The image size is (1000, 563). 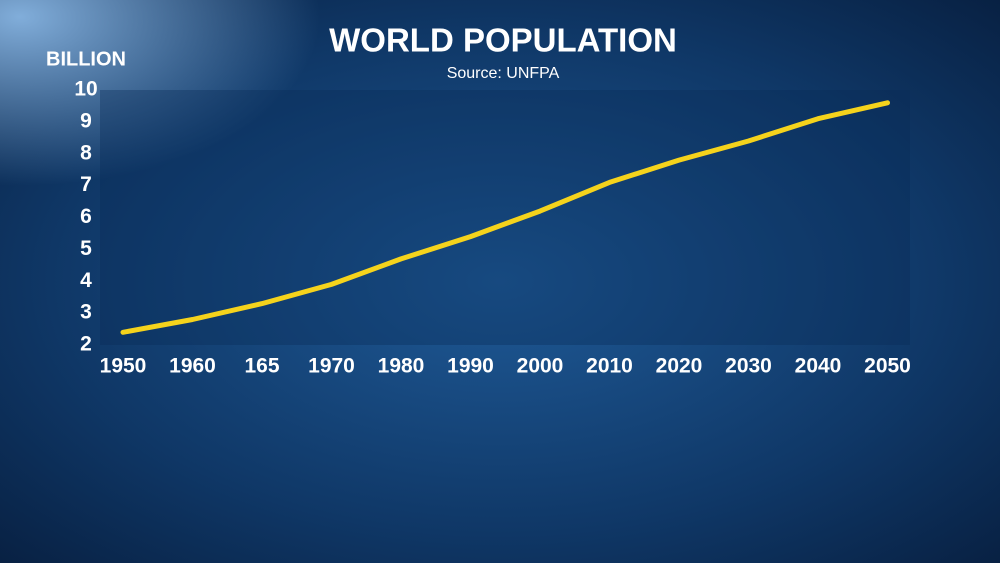 I want to click on y-tick-label: 10, so click(x=85, y=89).